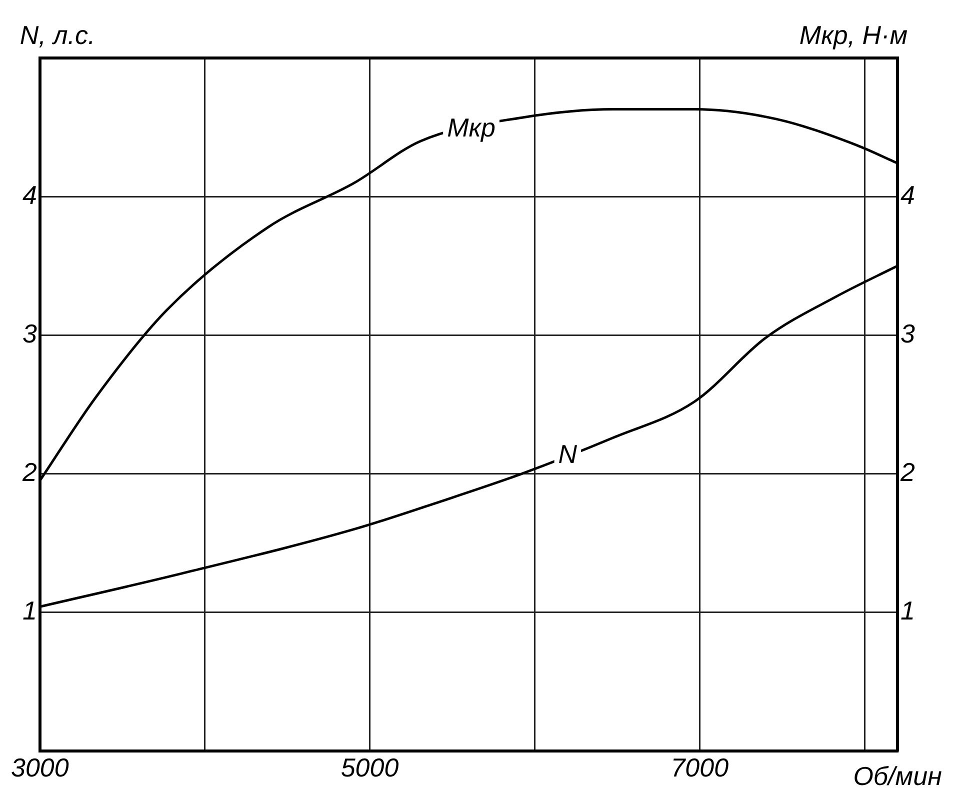  What do you see at coordinates (908, 610) in the screenshot?
I see `y2-tick-label: 1` at bounding box center [908, 610].